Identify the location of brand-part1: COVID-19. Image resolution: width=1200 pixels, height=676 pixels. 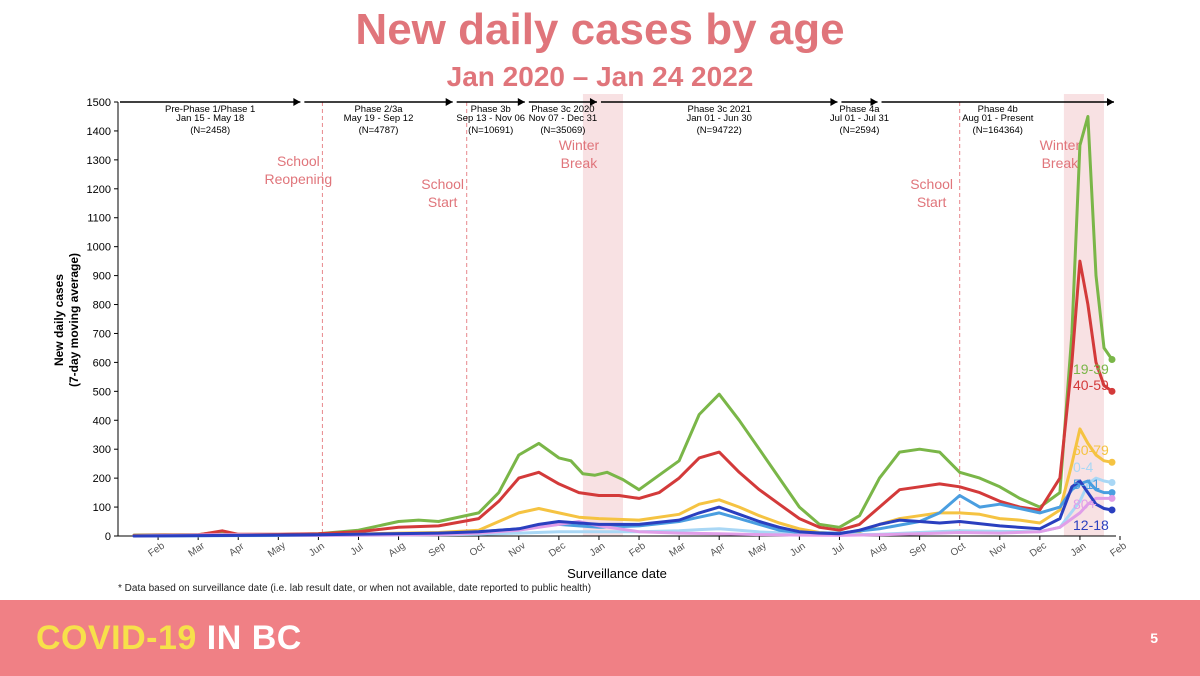
(116, 638).